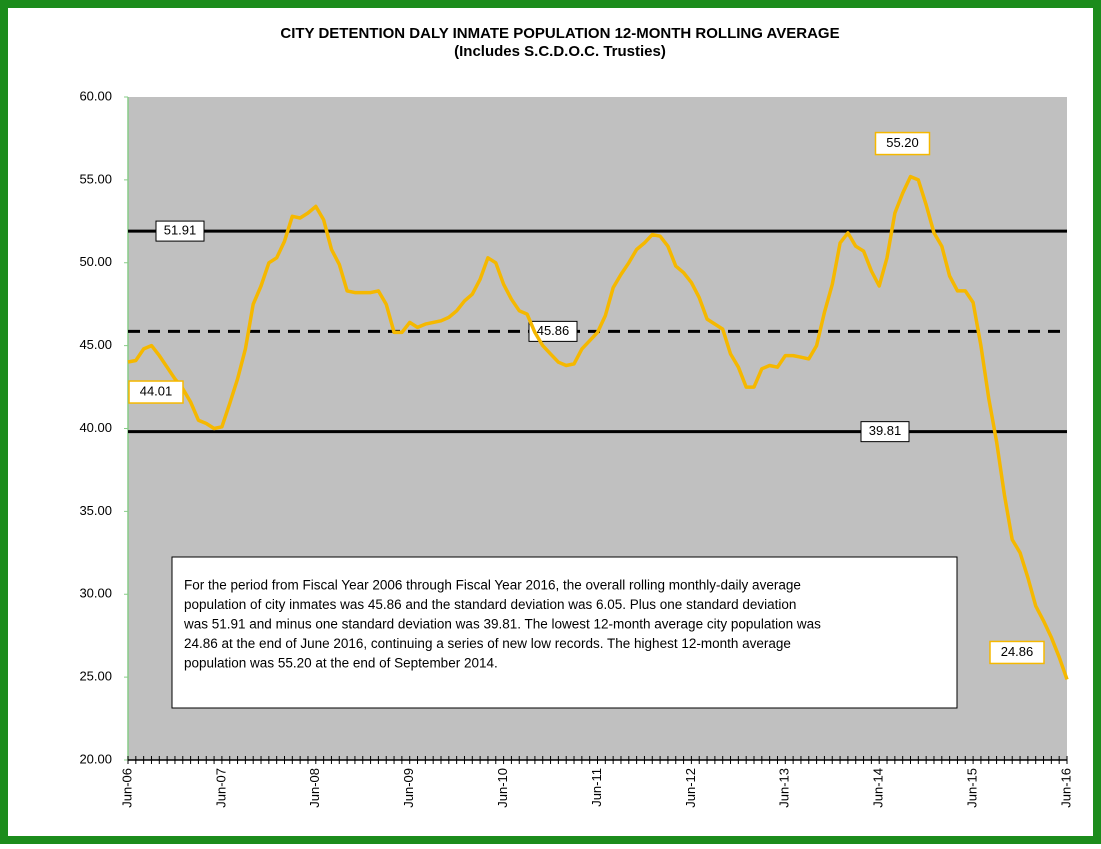  Describe the element at coordinates (972, 788) in the screenshot. I see `x-tick-label: Jun-15` at that location.